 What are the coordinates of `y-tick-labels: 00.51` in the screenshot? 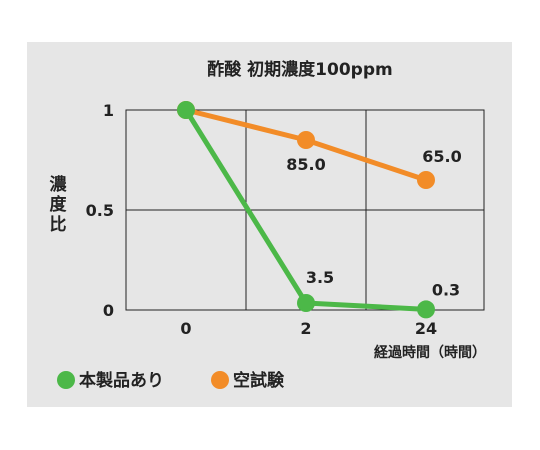 It's located at (100, 210).